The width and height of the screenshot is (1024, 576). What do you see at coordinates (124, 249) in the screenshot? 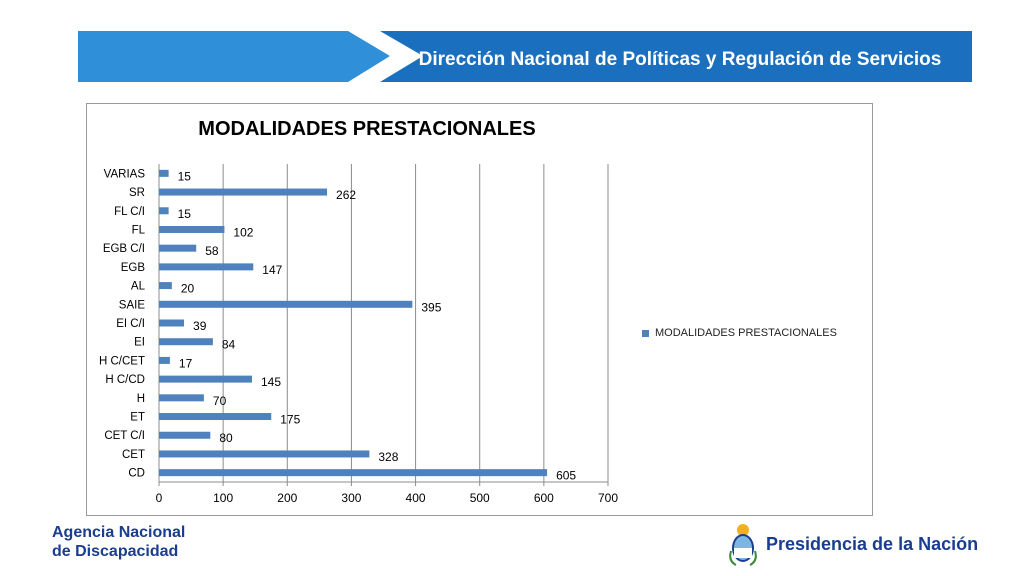
I see `category-label: EGB C/I` at bounding box center [124, 249].